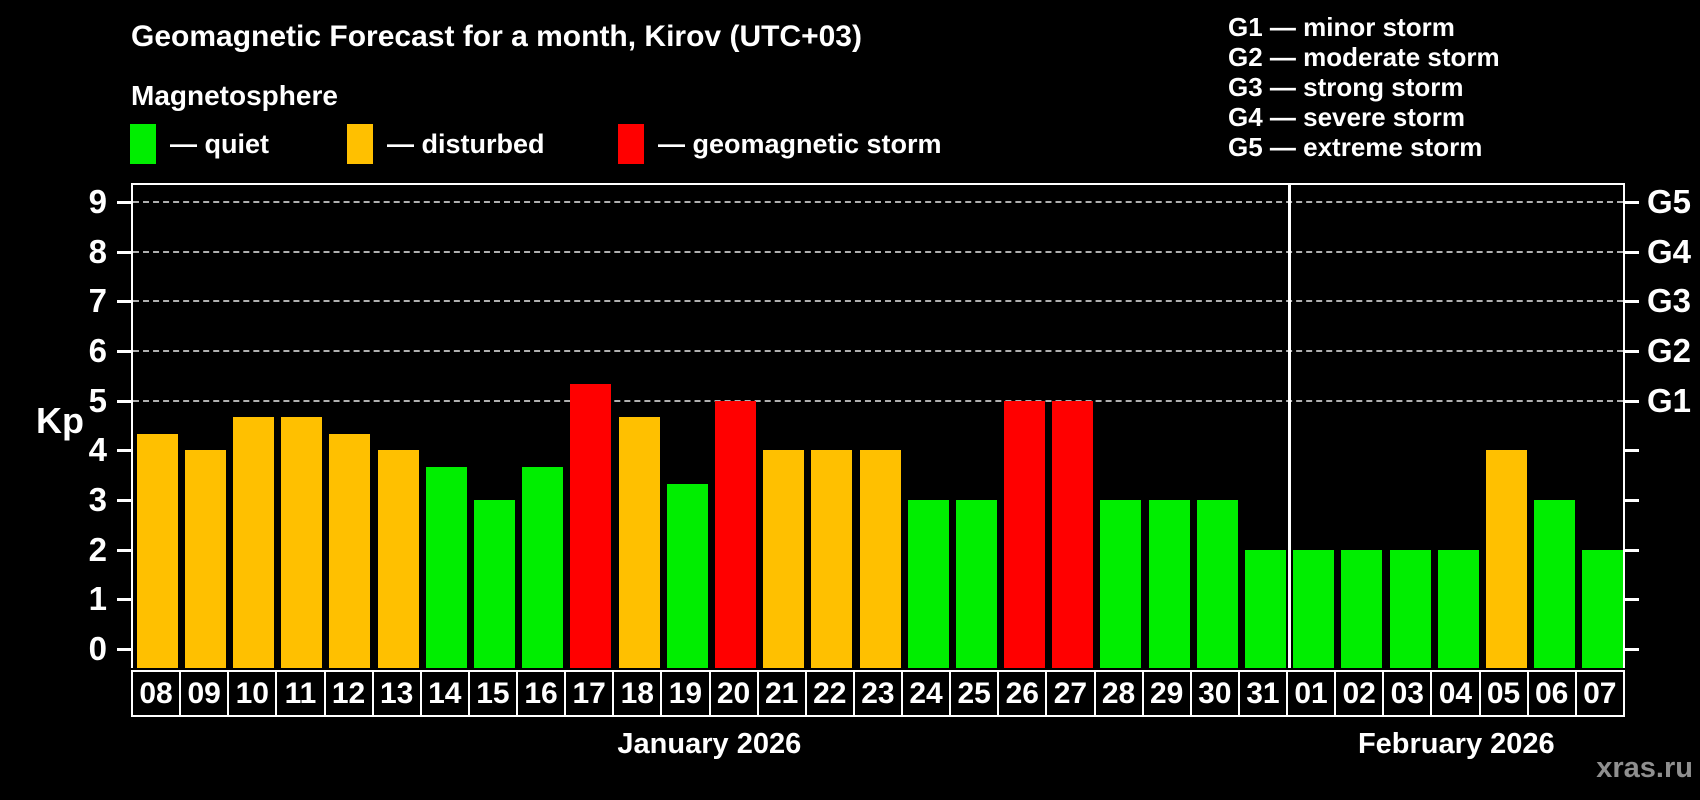 Image resolution: width=1700 pixels, height=800 pixels. I want to click on day-box-09: 09, so click(204, 693).